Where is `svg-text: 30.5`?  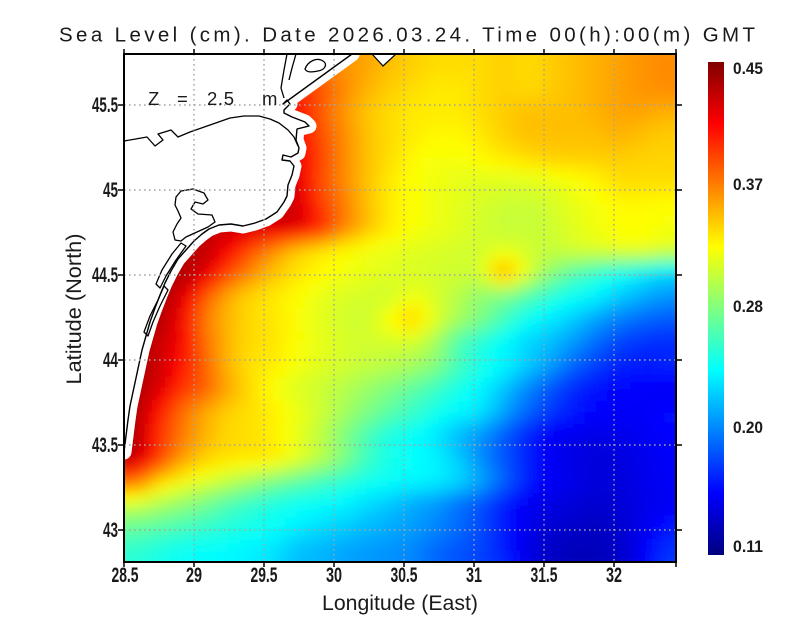
svg-text: 30.5 is located at coordinates (404, 575).